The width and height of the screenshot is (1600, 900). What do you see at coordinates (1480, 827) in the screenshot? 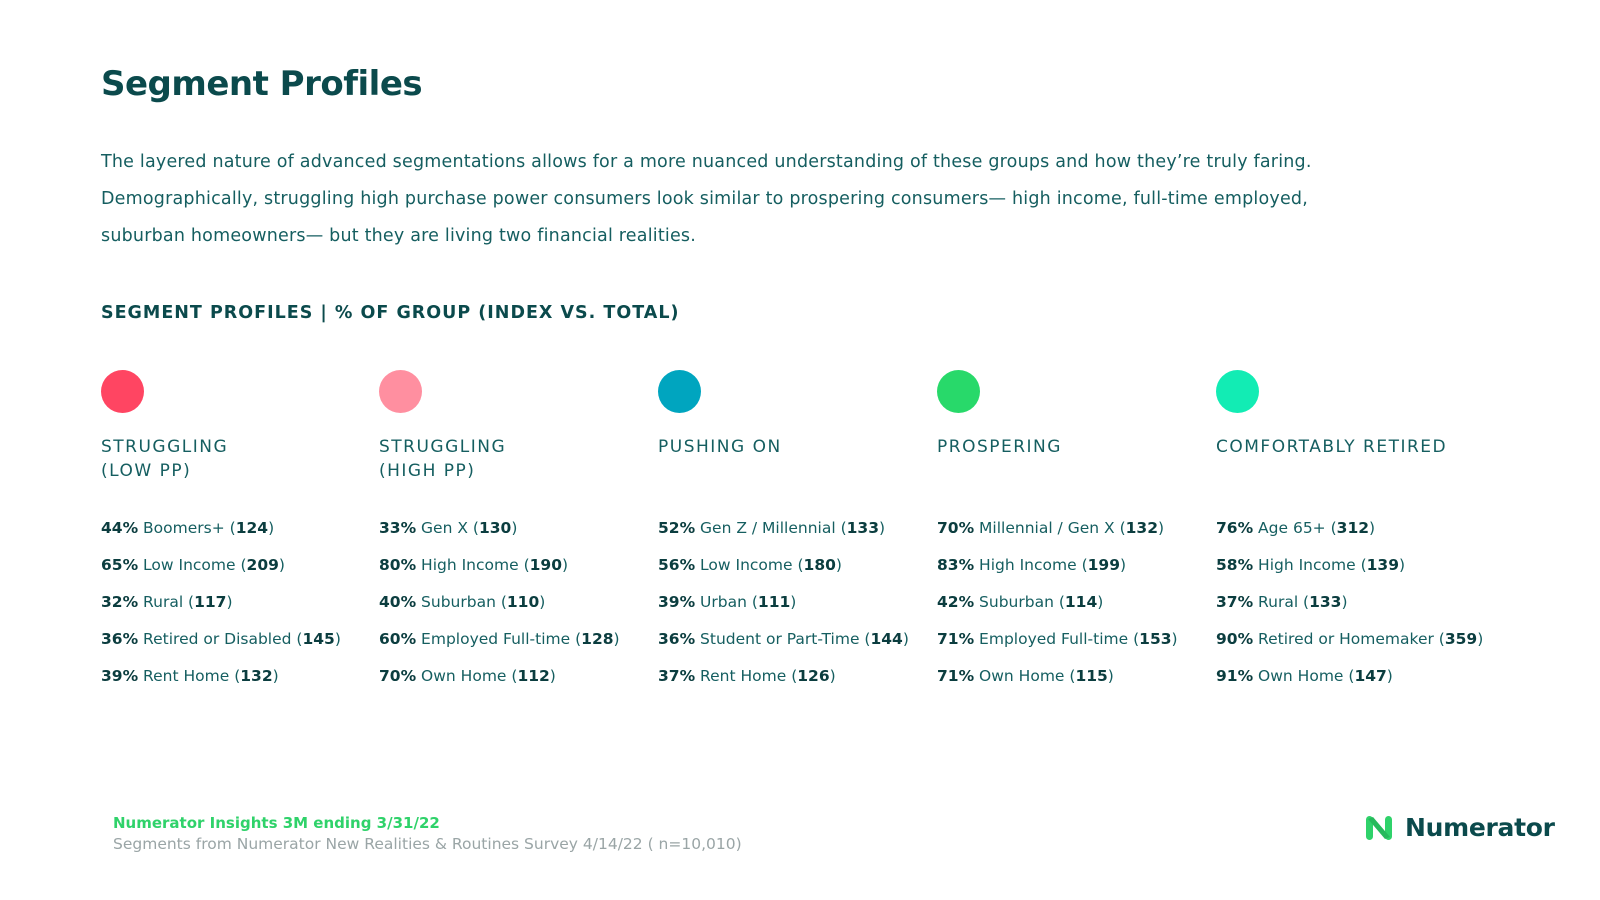
I see `logo-text: Numerator` at bounding box center [1480, 827].